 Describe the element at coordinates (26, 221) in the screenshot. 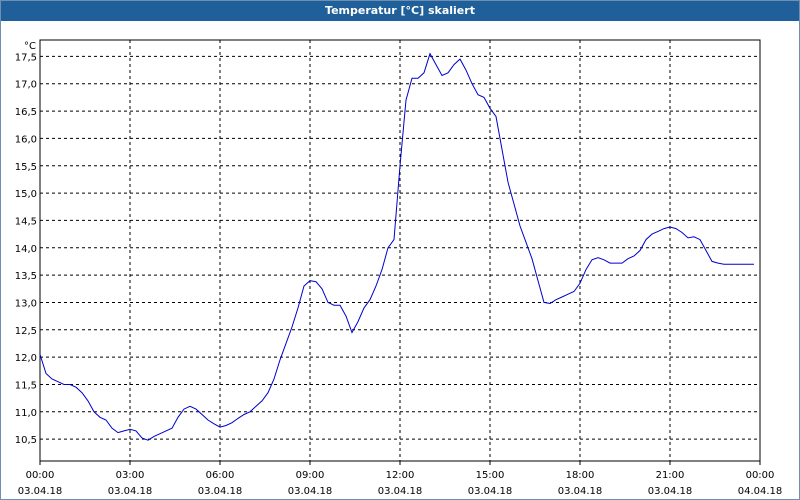

I see `y-tick-label: 14,5` at that location.